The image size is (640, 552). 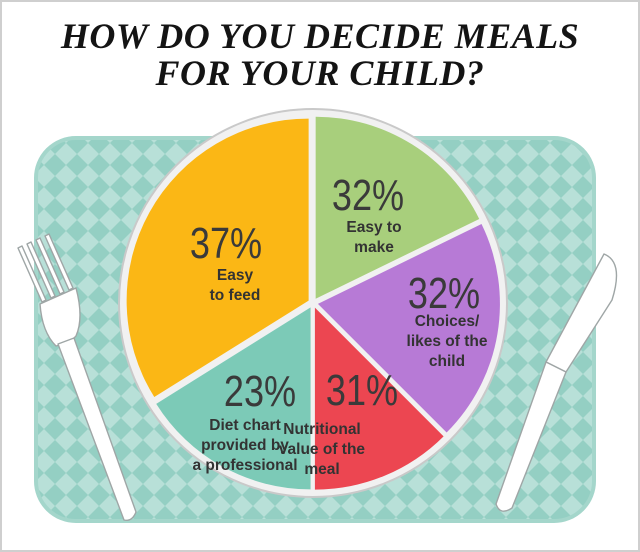 What do you see at coordinates (245, 445) in the screenshot?
I see `slice-category-label: provided by` at bounding box center [245, 445].